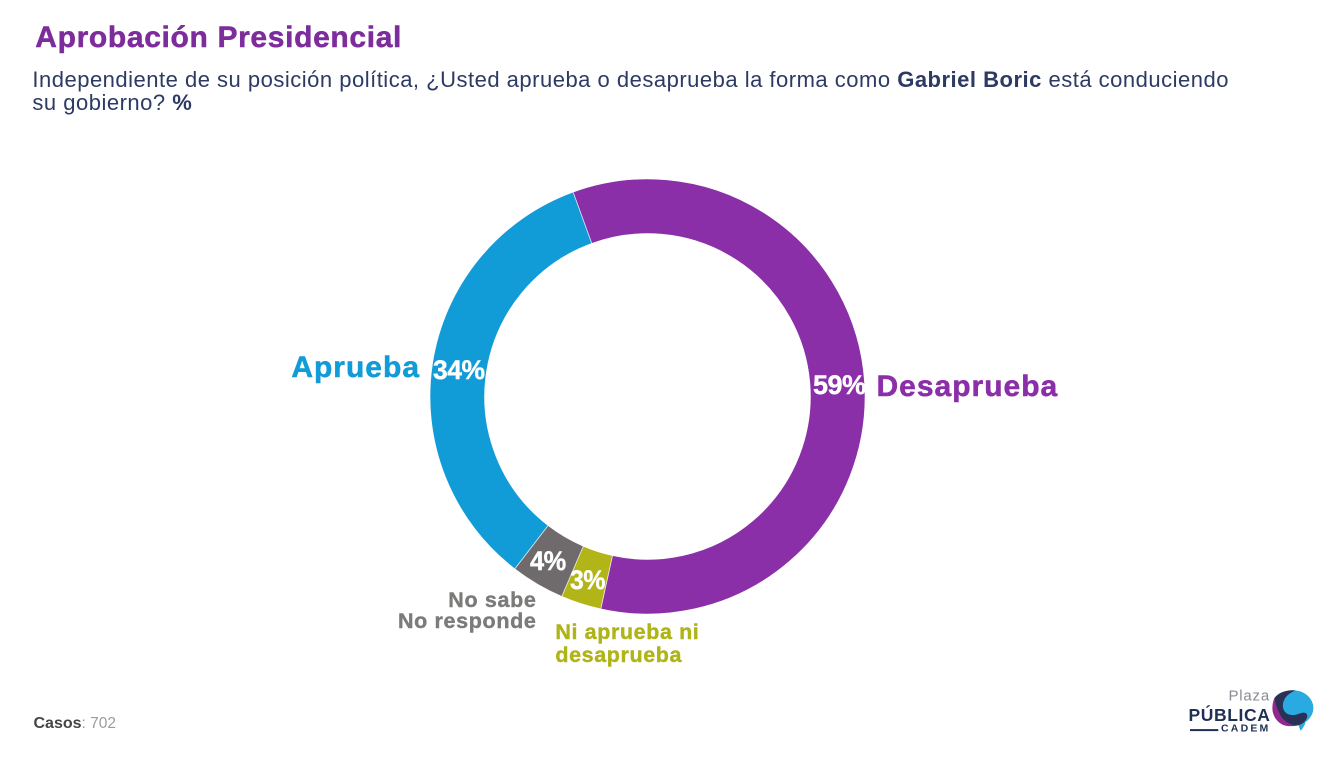 The width and height of the screenshot is (1343, 757). I want to click on svg-text: CADEM, so click(1246, 729).